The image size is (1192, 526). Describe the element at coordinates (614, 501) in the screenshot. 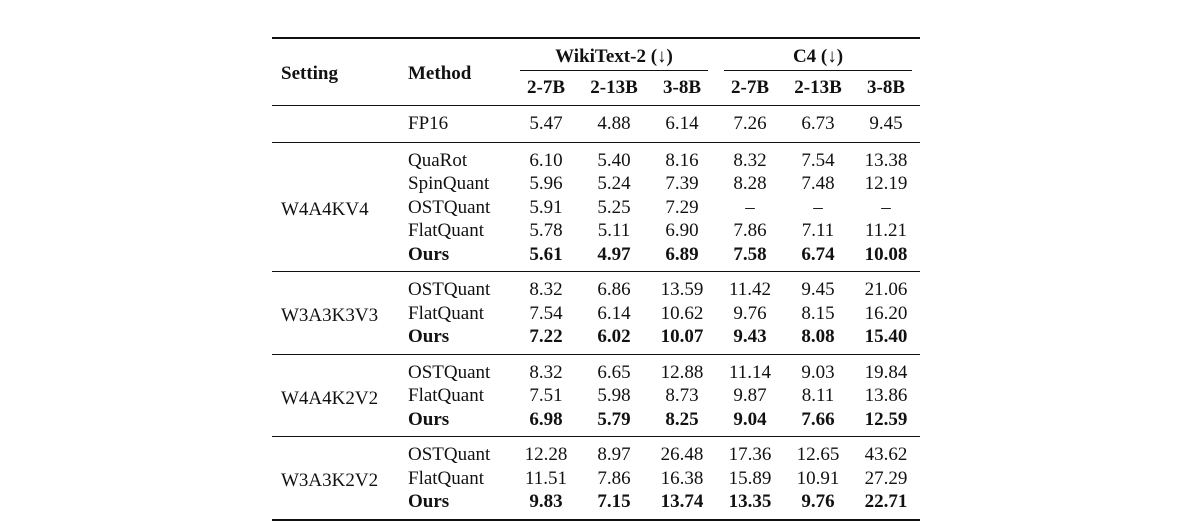

I see `value-cell: 7.15` at that location.